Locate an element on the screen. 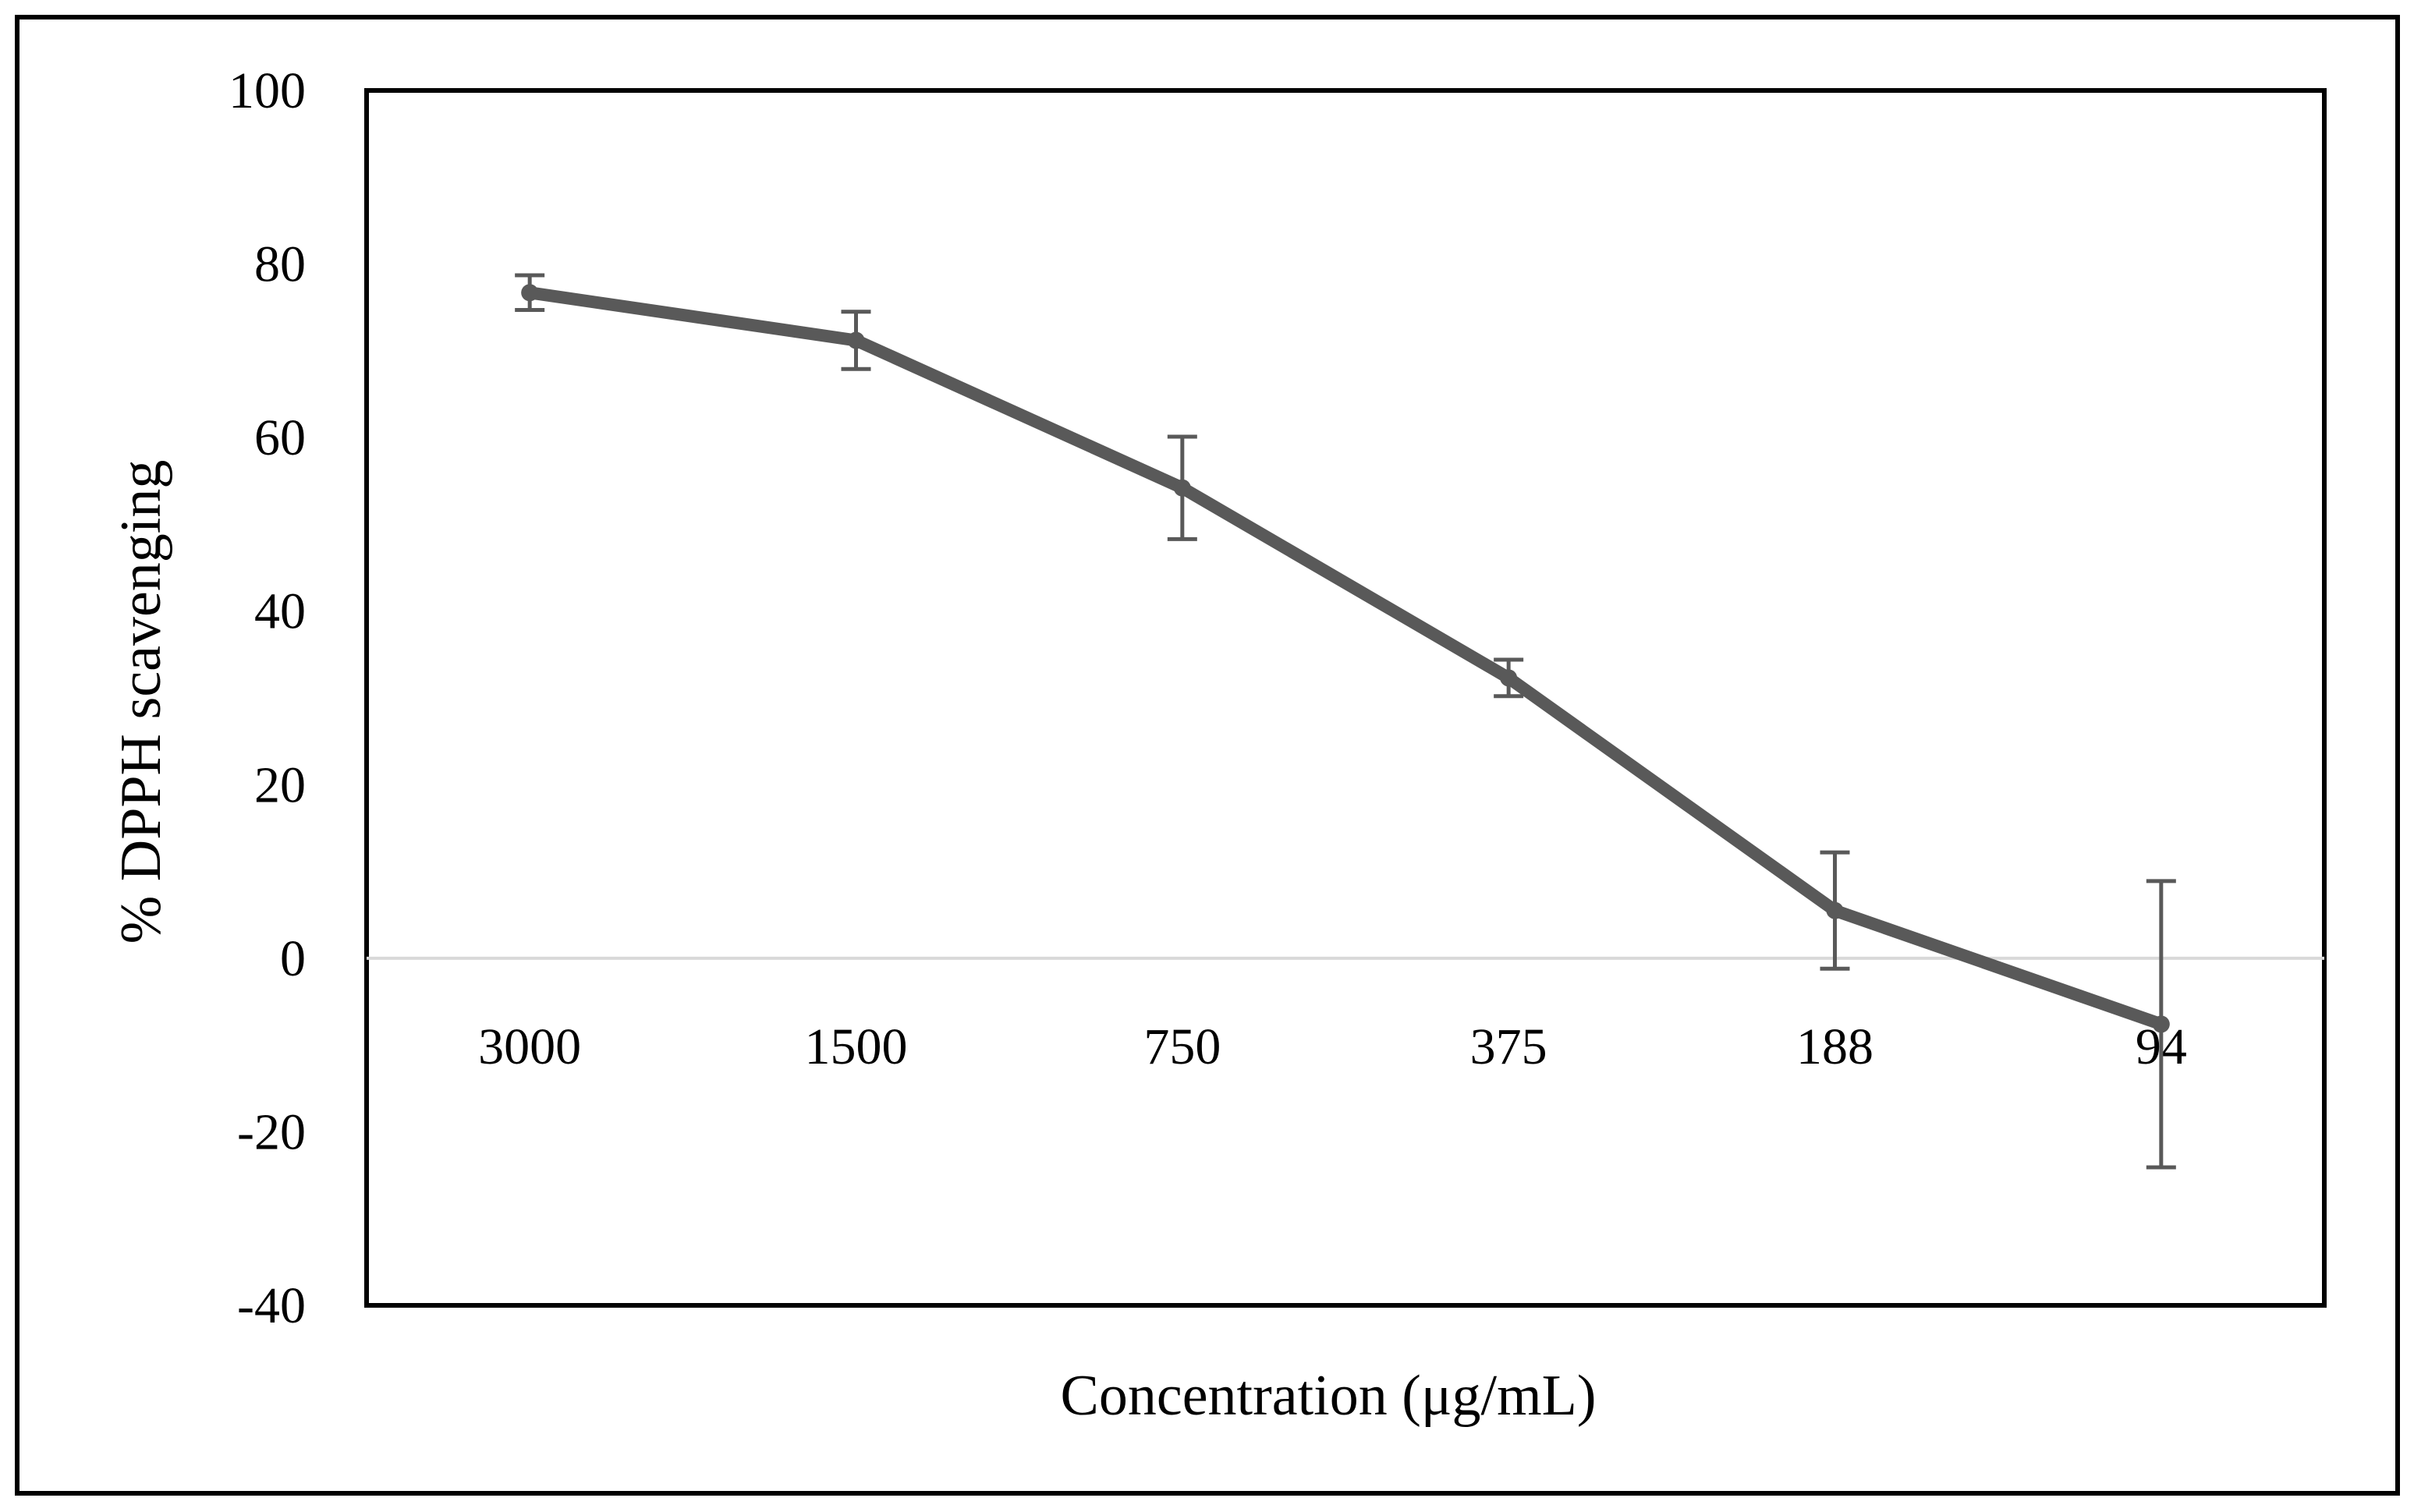  x-axis-tick-labels: 3000 1500 750 375 188 94 is located at coordinates (1332, 1046).